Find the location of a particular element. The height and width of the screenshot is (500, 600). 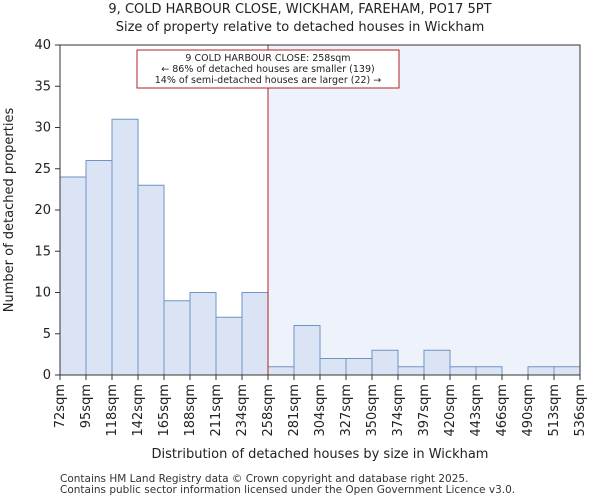

x-tick-label: 420sqm is located at coordinates (450, 410).